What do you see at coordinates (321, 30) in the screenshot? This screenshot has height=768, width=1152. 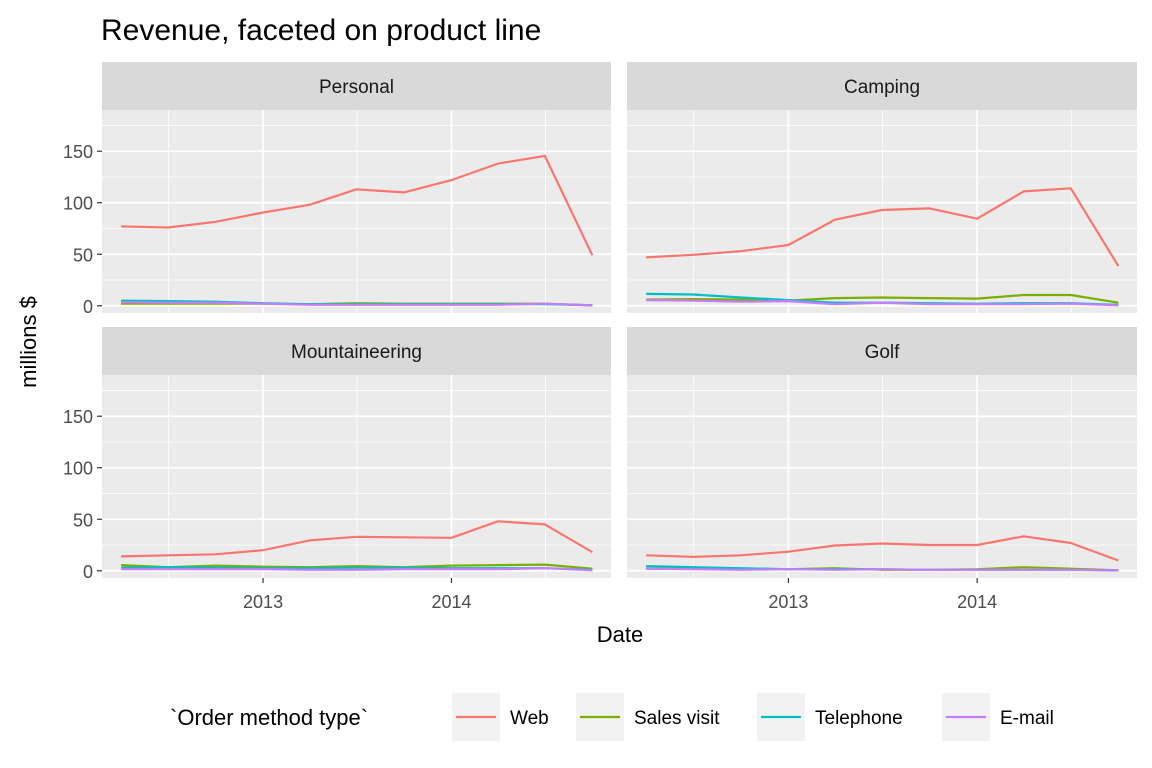 I see `chart-title: Revenue, faceted on product line` at bounding box center [321, 30].